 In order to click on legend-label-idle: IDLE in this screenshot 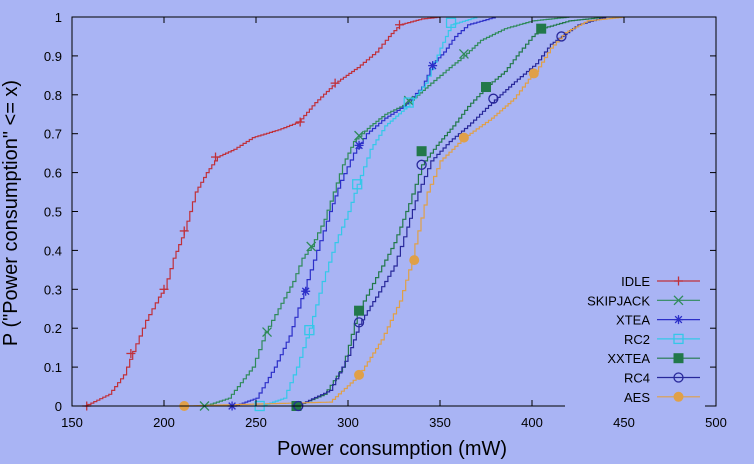, I will do `click(635, 281)`.